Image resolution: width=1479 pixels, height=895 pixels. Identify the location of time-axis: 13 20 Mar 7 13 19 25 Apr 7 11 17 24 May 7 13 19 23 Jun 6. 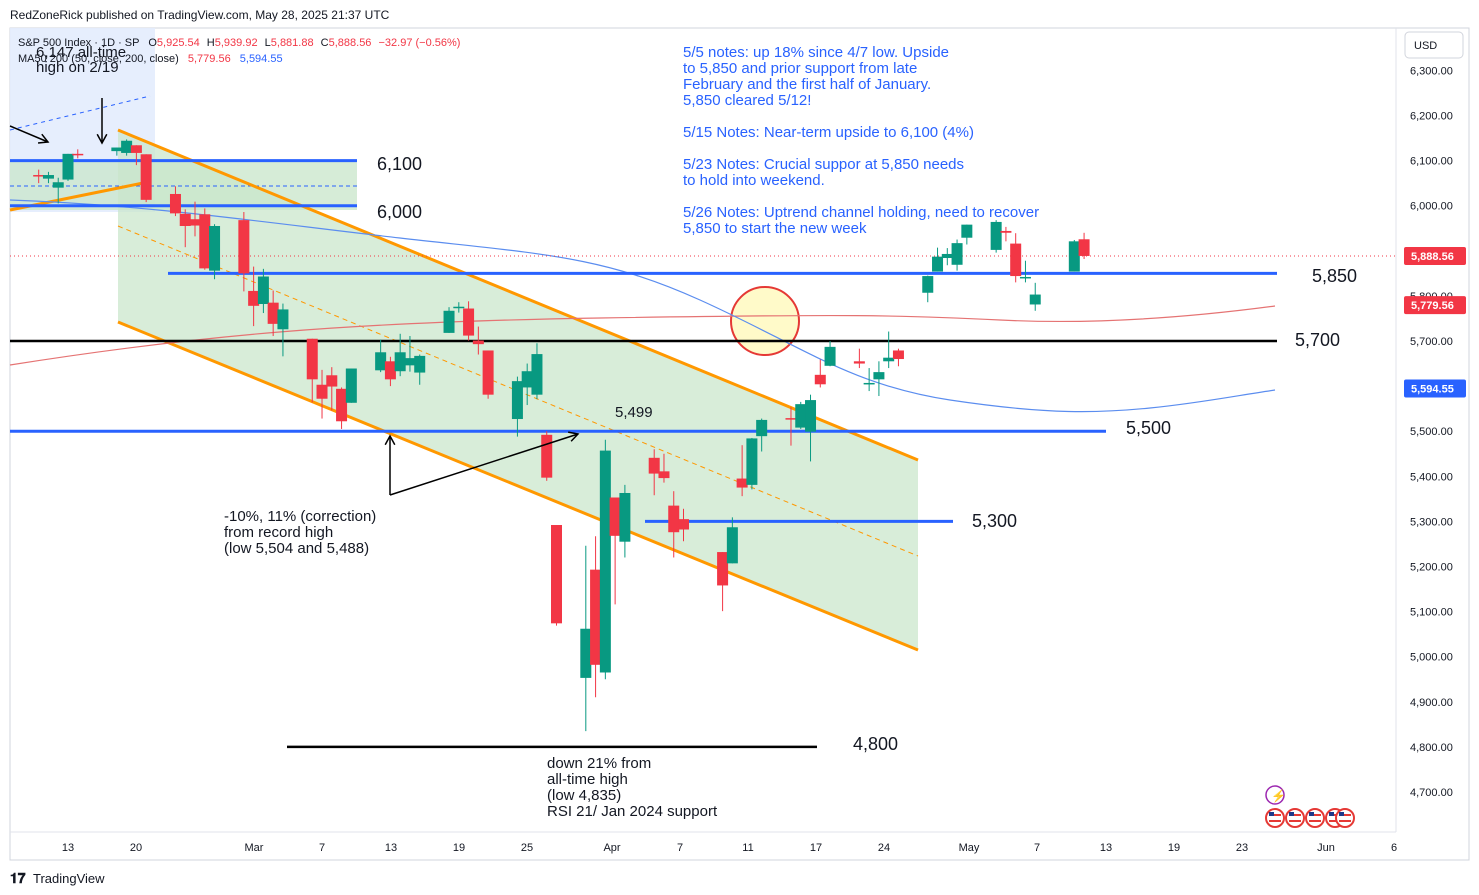
(729, 848).